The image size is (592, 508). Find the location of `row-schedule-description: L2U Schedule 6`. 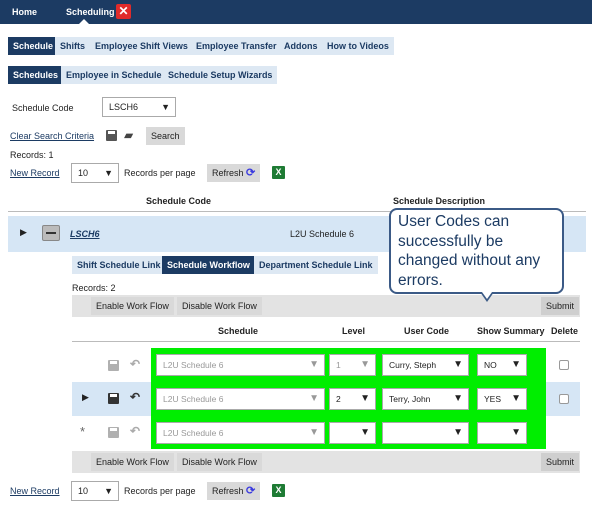

row-schedule-description: L2U Schedule 6 is located at coordinates (322, 234).